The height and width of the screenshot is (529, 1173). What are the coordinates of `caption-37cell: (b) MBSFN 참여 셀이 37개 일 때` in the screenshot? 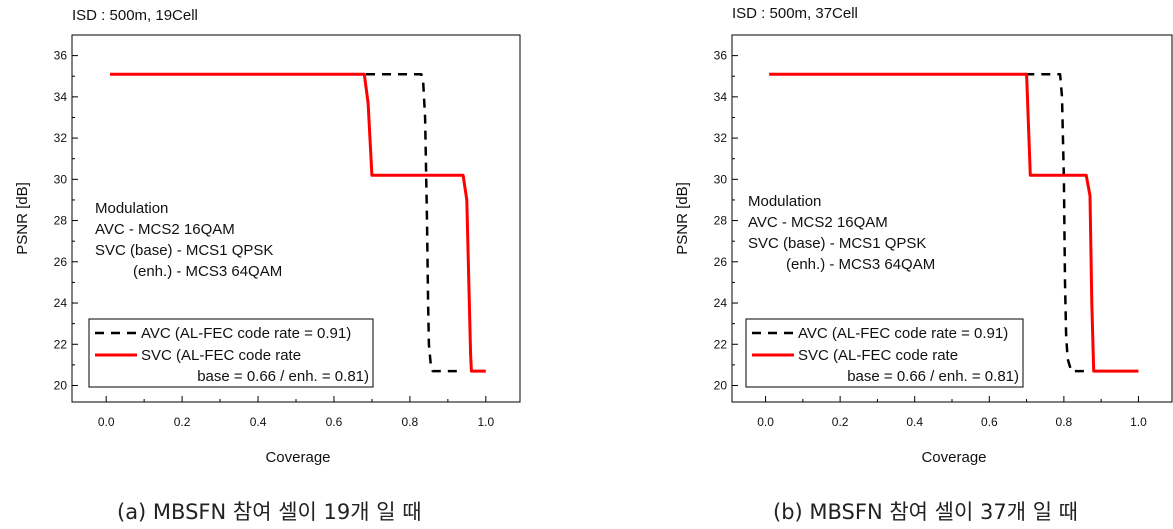 It's located at (926, 512).